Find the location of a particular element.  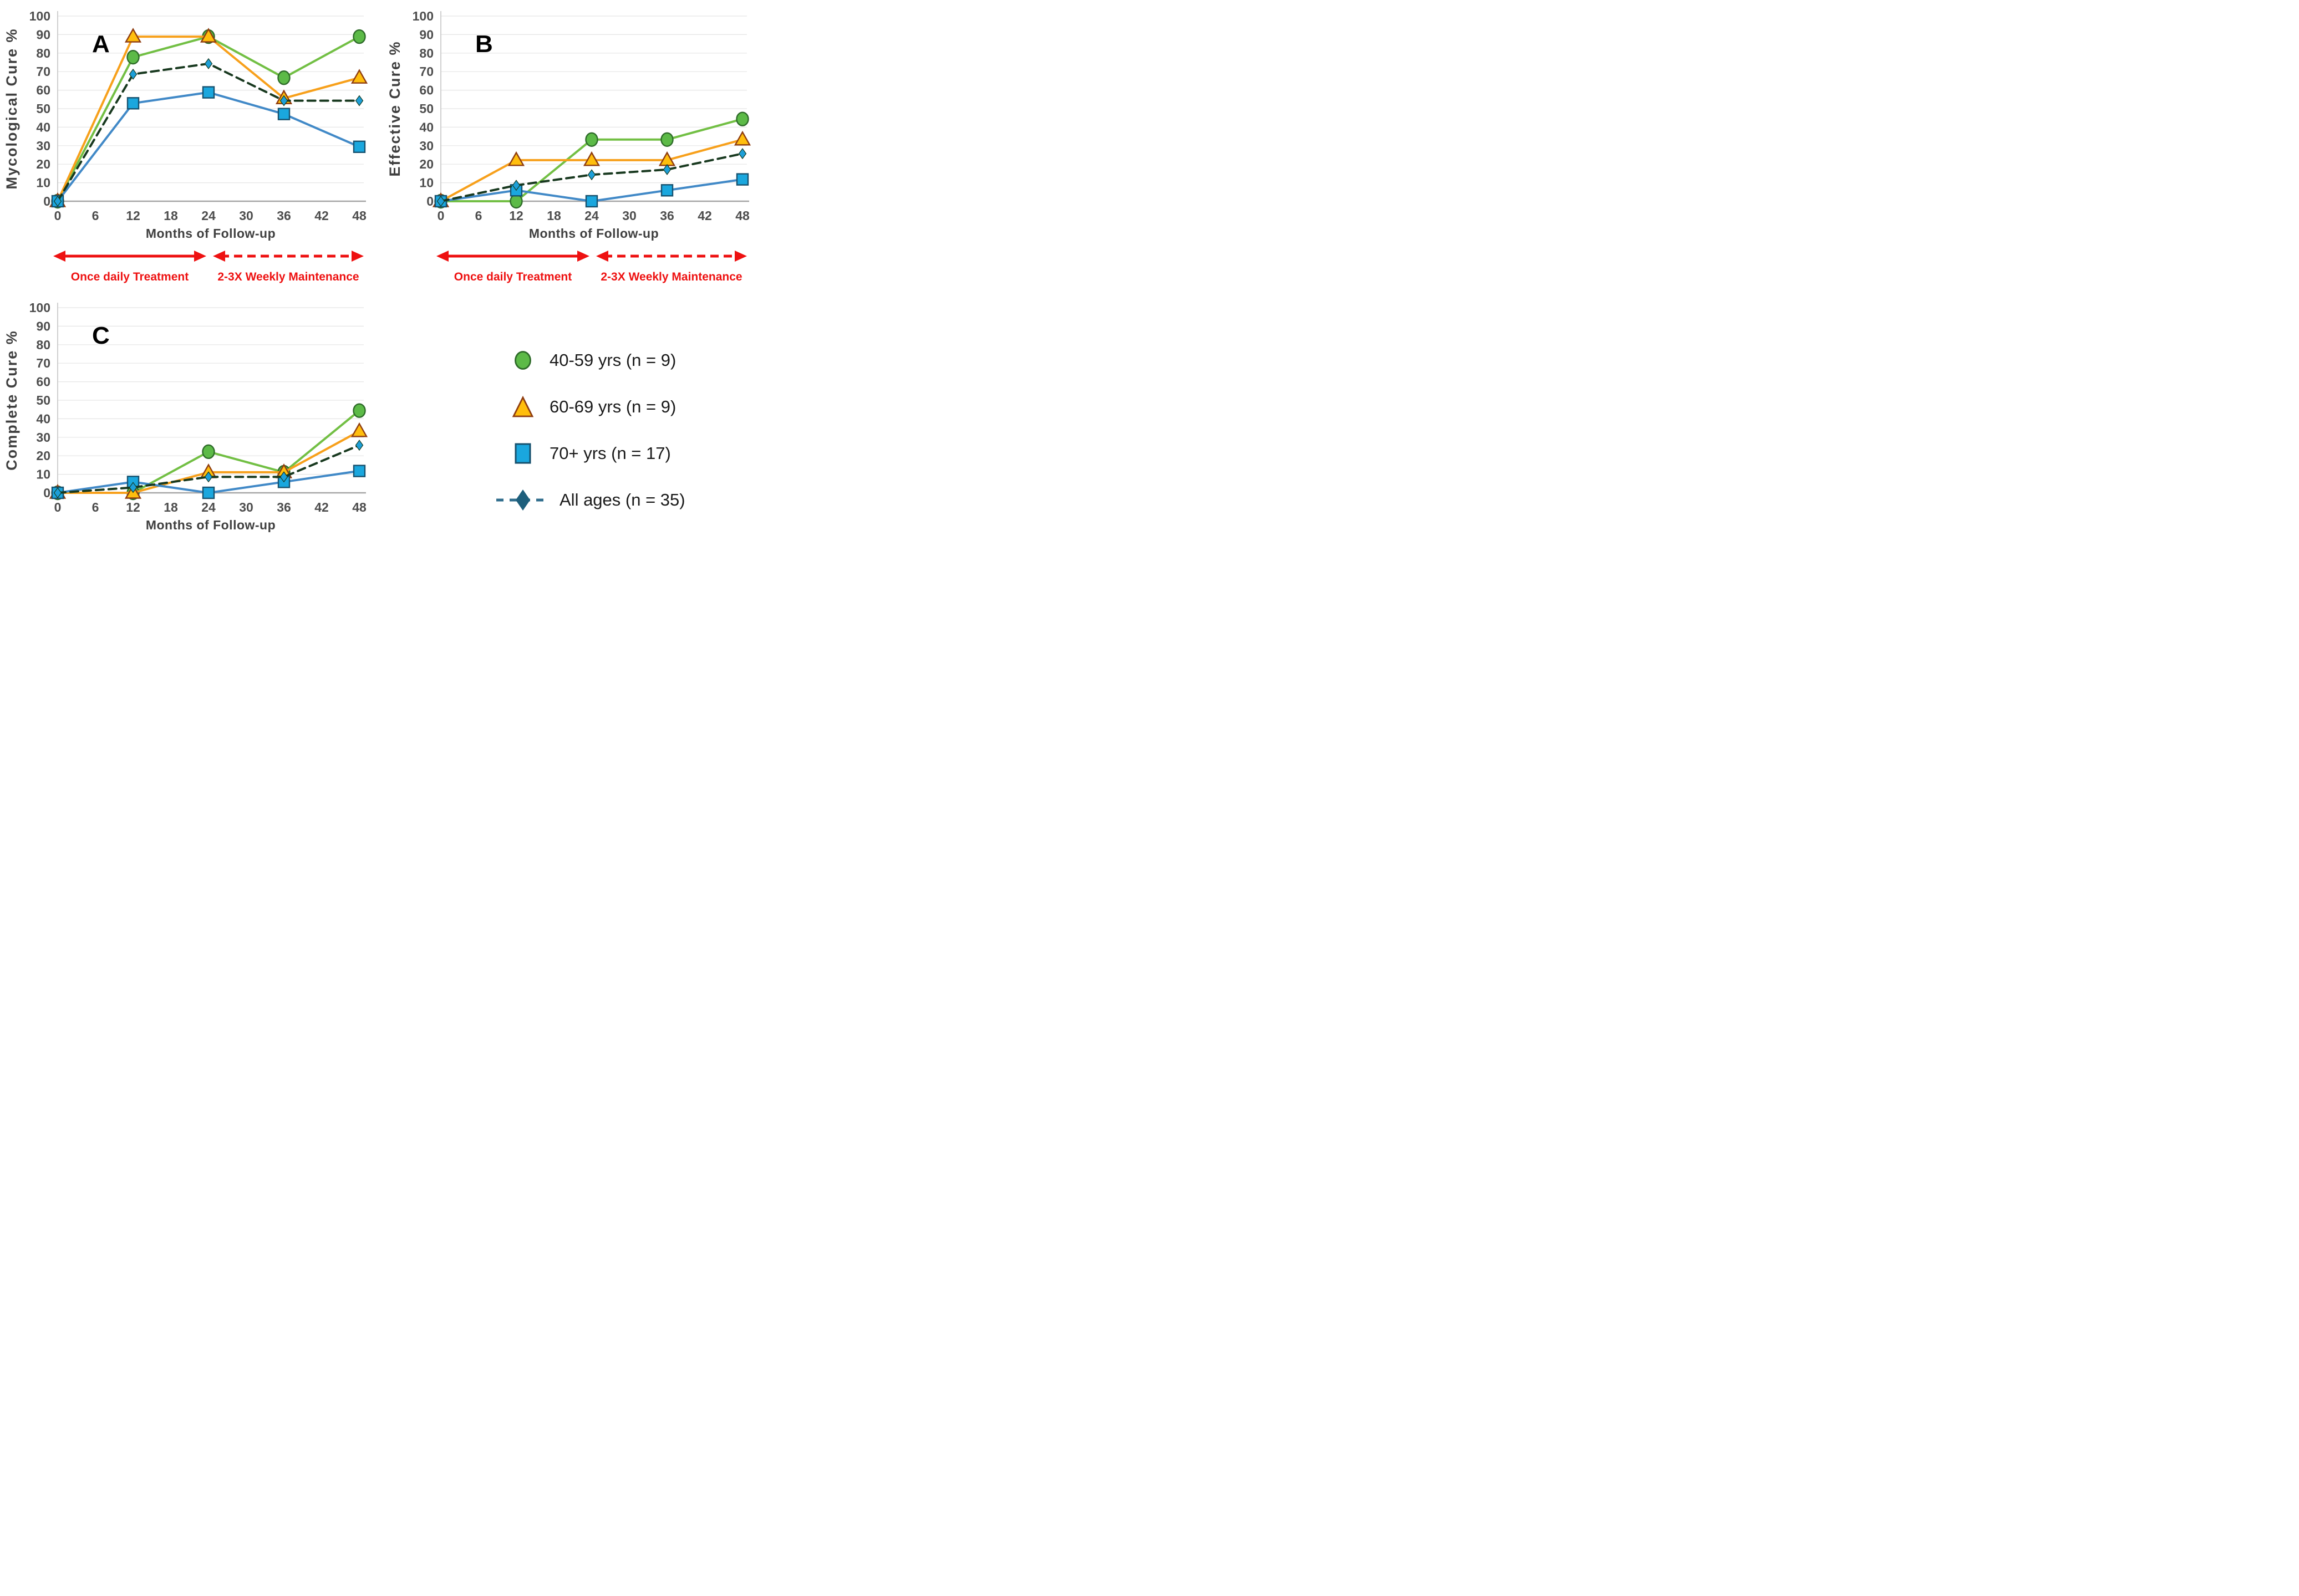

legend-marker-square-icon is located at coordinates (523, 453).